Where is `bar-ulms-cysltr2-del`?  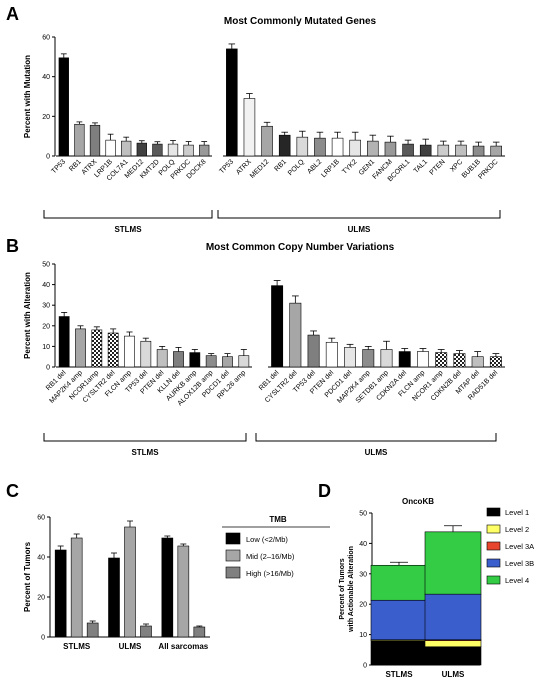
bar-ulms-cysltr2-del is located at coordinates (295, 335).